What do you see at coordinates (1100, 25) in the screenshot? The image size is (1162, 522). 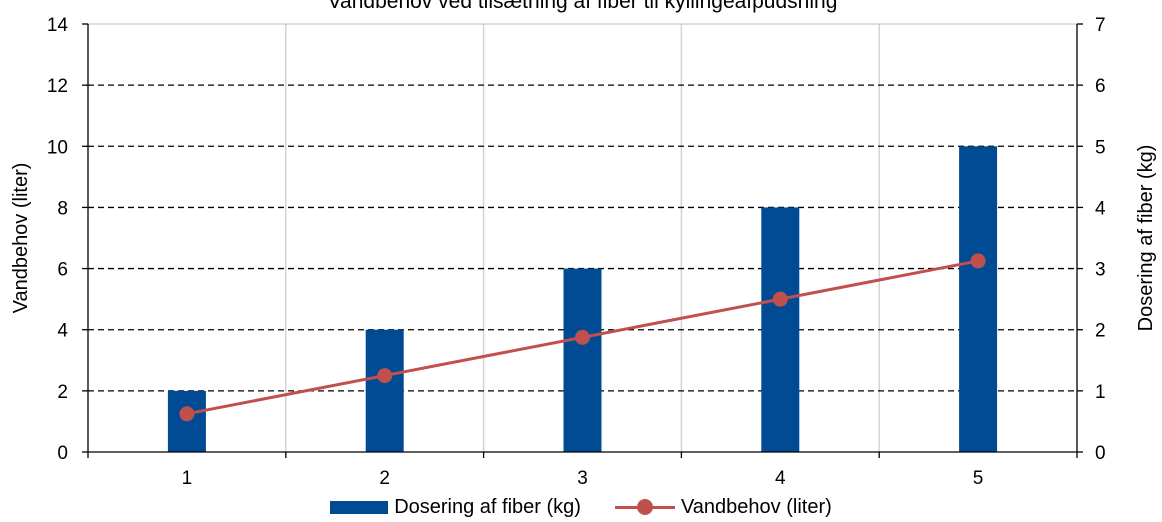 I see `y-right-tick-label: 7` at bounding box center [1100, 25].